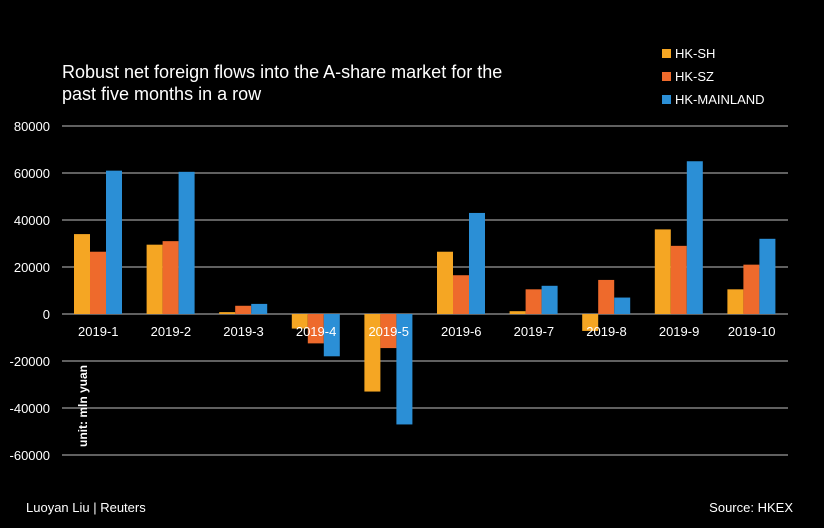 This screenshot has width=824, height=528. What do you see at coordinates (46, 314) in the screenshot?
I see `y-tick-label: 0` at bounding box center [46, 314].